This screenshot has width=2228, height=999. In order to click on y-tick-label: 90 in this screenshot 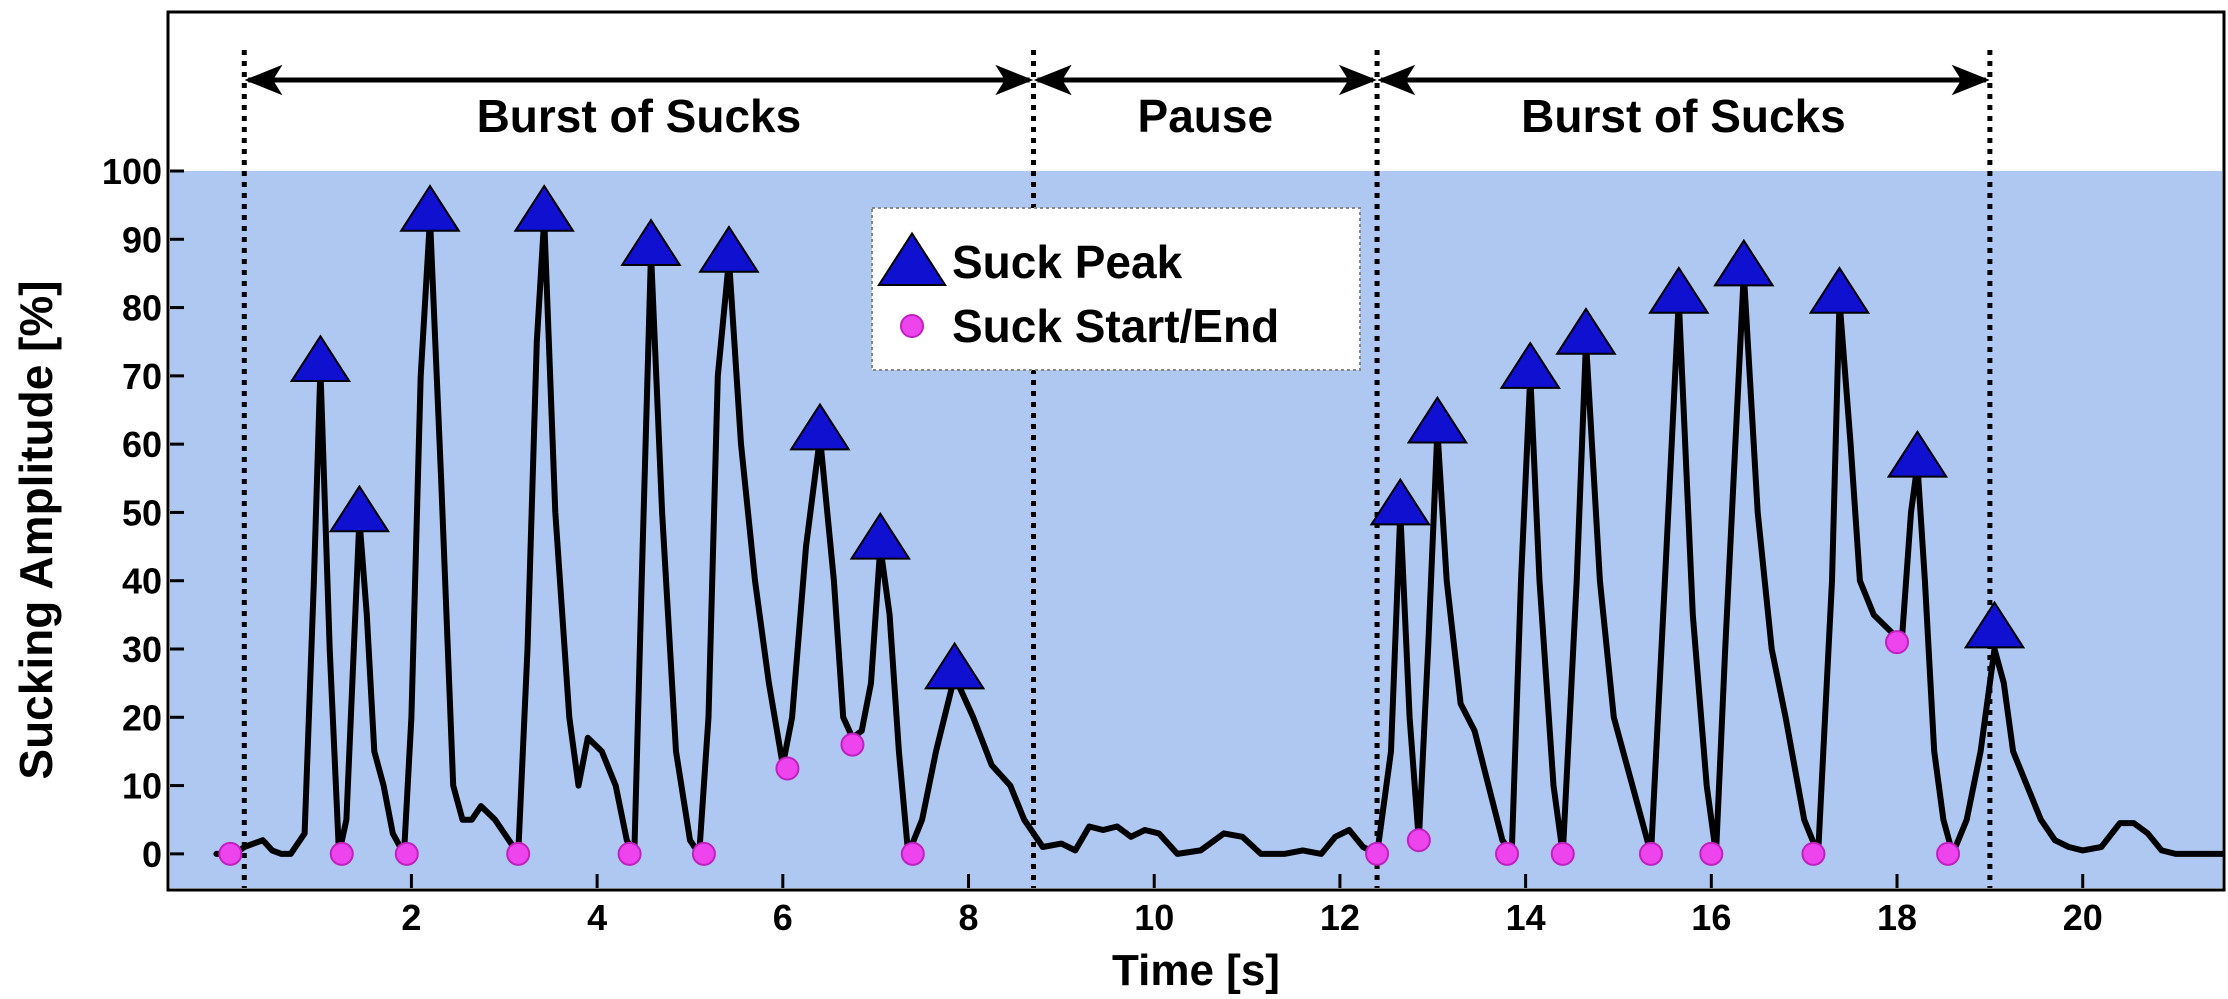, I will do `click(142, 239)`.